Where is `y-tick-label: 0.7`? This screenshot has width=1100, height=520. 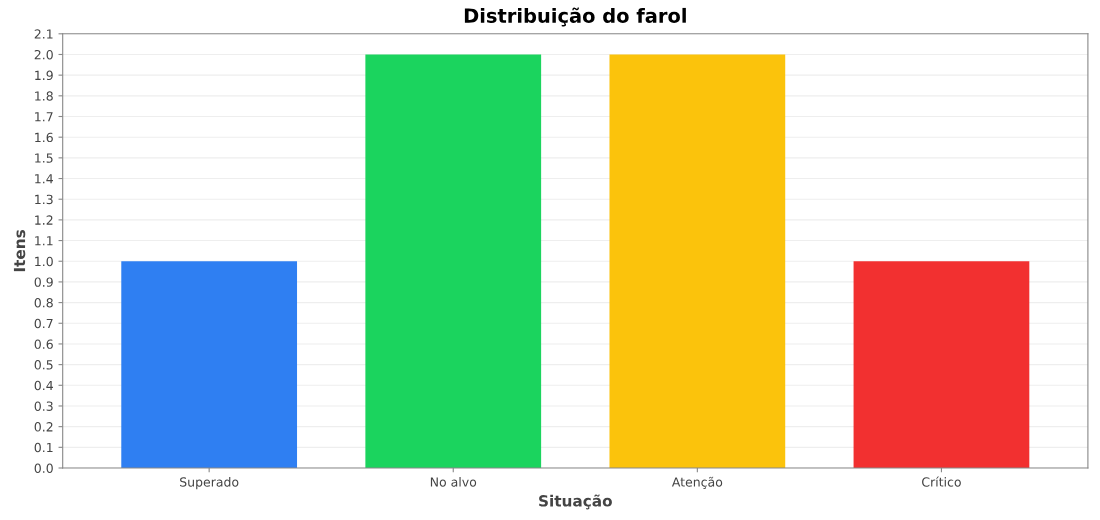
y-tick-label: 0.7 is located at coordinates (43, 323).